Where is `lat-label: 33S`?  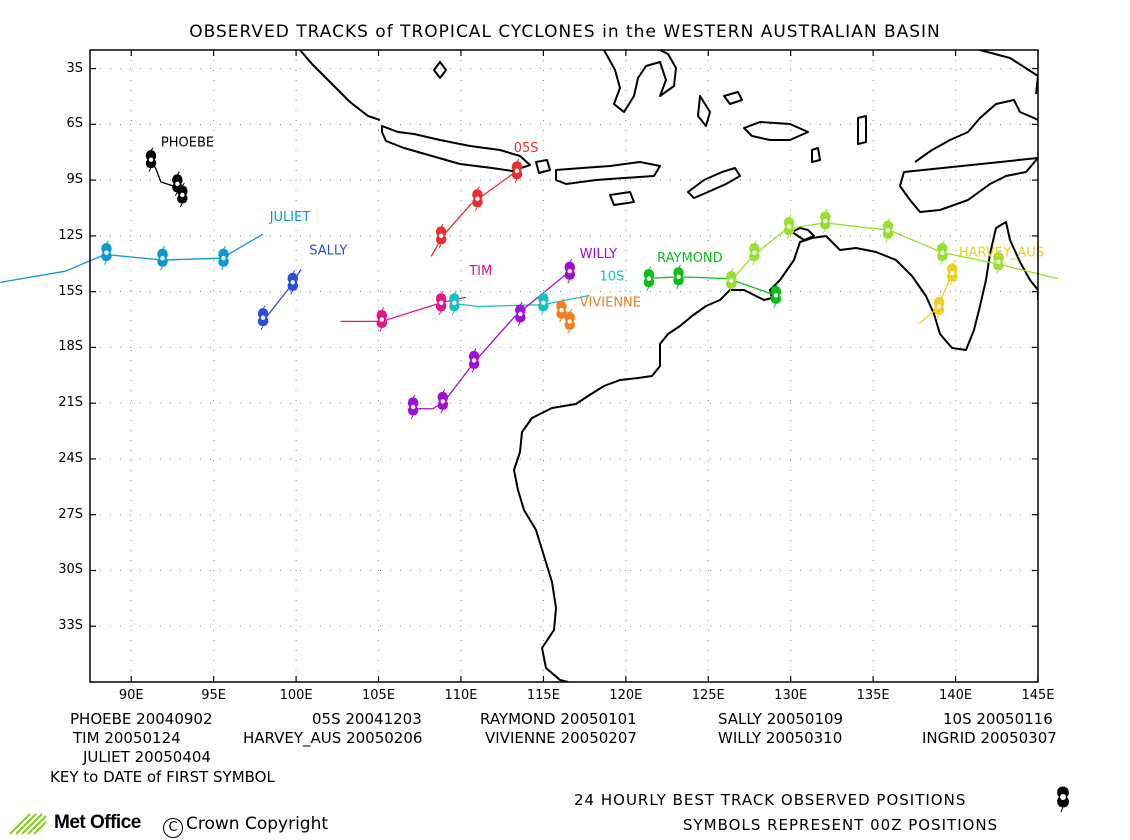
lat-label: 33S is located at coordinates (70, 626).